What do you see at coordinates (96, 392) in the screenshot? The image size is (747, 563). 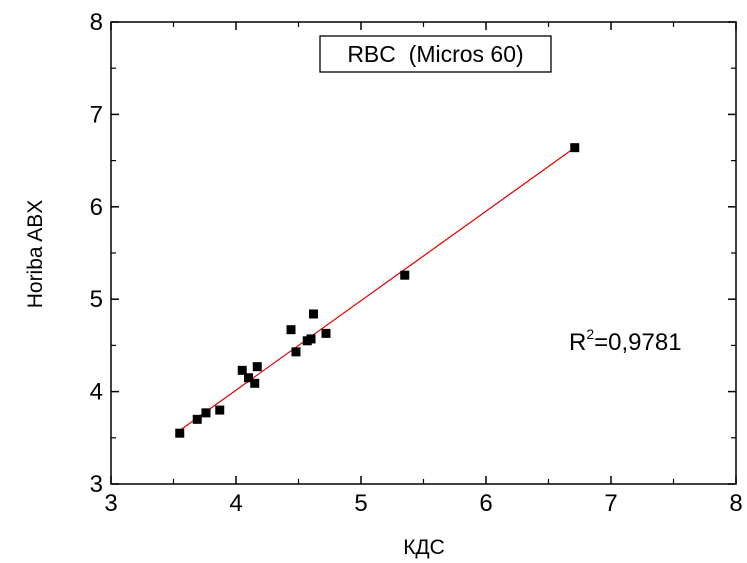 I see `y-tick-label: 4` at bounding box center [96, 392].